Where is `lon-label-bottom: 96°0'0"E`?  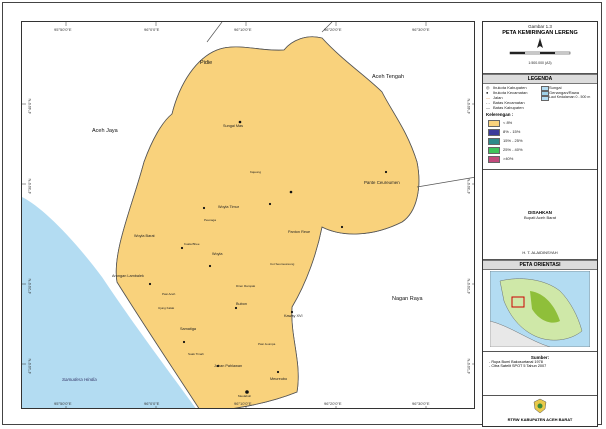
lon-label-bottom: 96°0'0"E is located at coordinates (152, 403).